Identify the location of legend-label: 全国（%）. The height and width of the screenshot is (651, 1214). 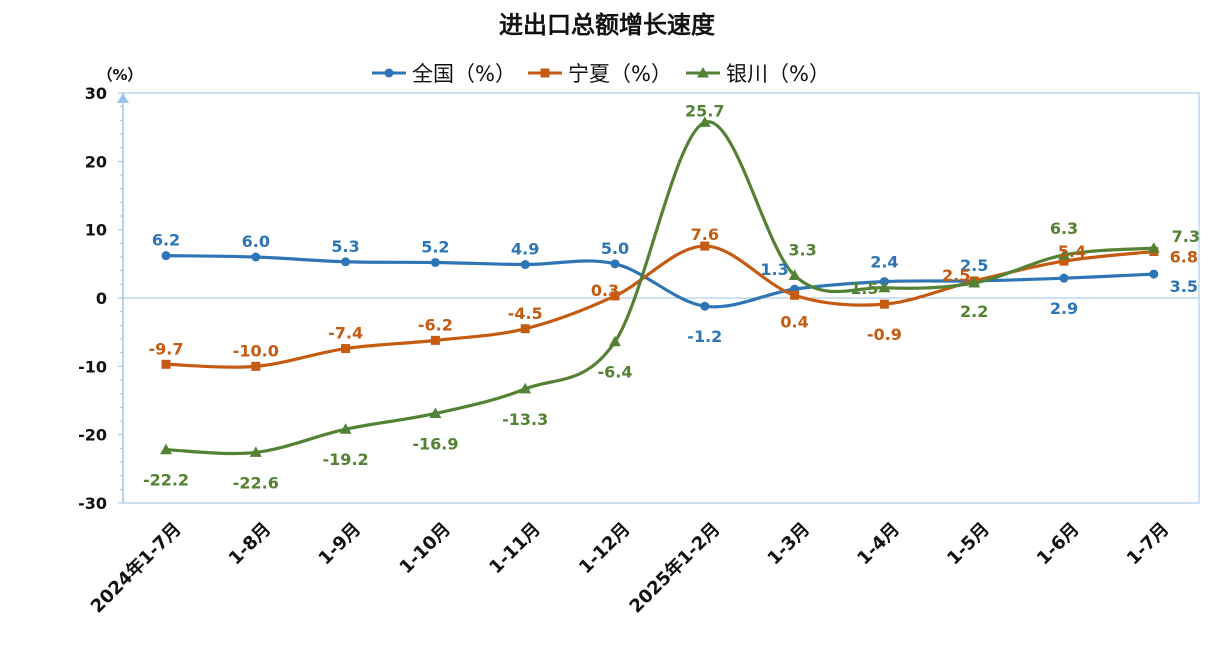
(464, 74).